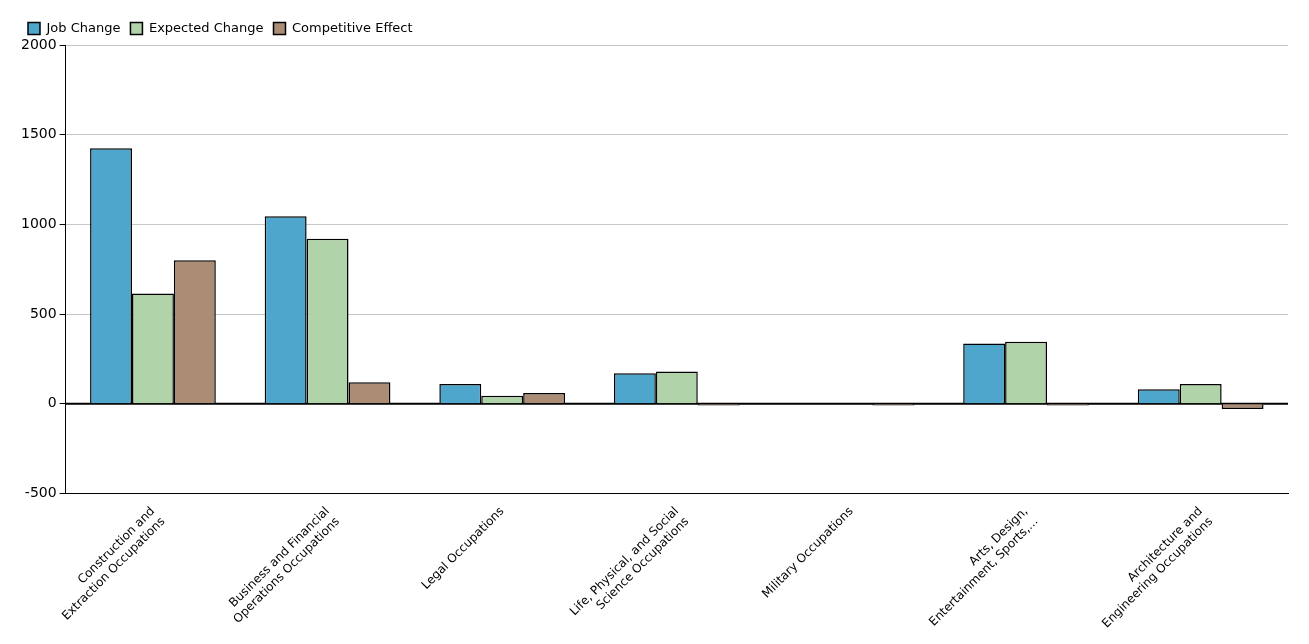 The width and height of the screenshot is (1309, 644). Describe the element at coordinates (38, 43) in the screenshot. I see `y-tick-label: 2000` at that location.